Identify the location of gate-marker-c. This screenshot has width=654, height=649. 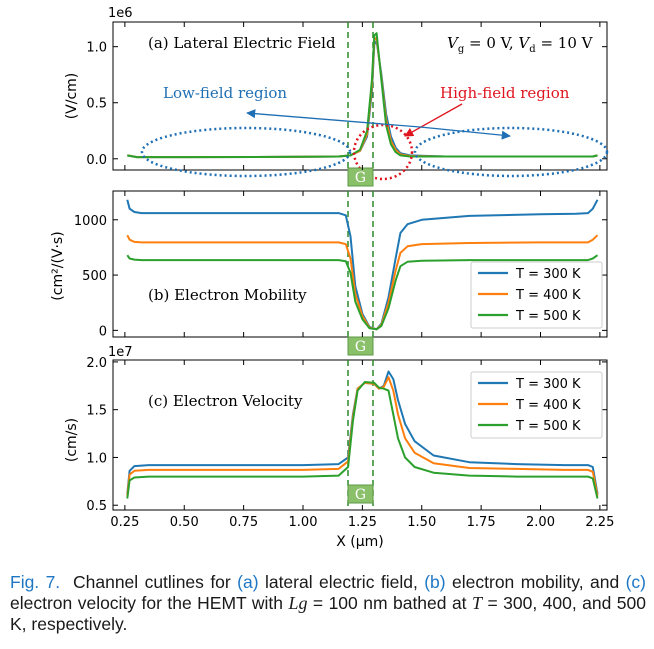
(360, 494).